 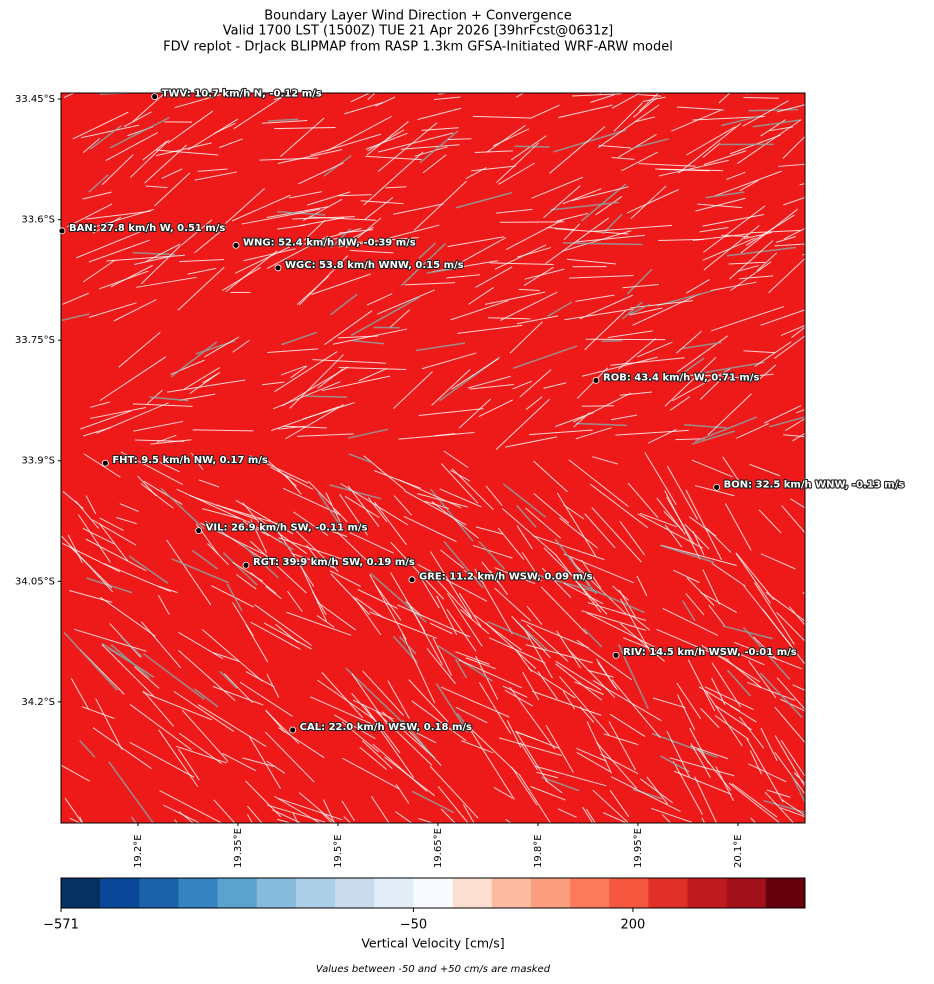 What do you see at coordinates (190, 460) in the screenshot?
I see `station-label: FHT: 9.5 km/h NW, 0.17 m/s` at bounding box center [190, 460].